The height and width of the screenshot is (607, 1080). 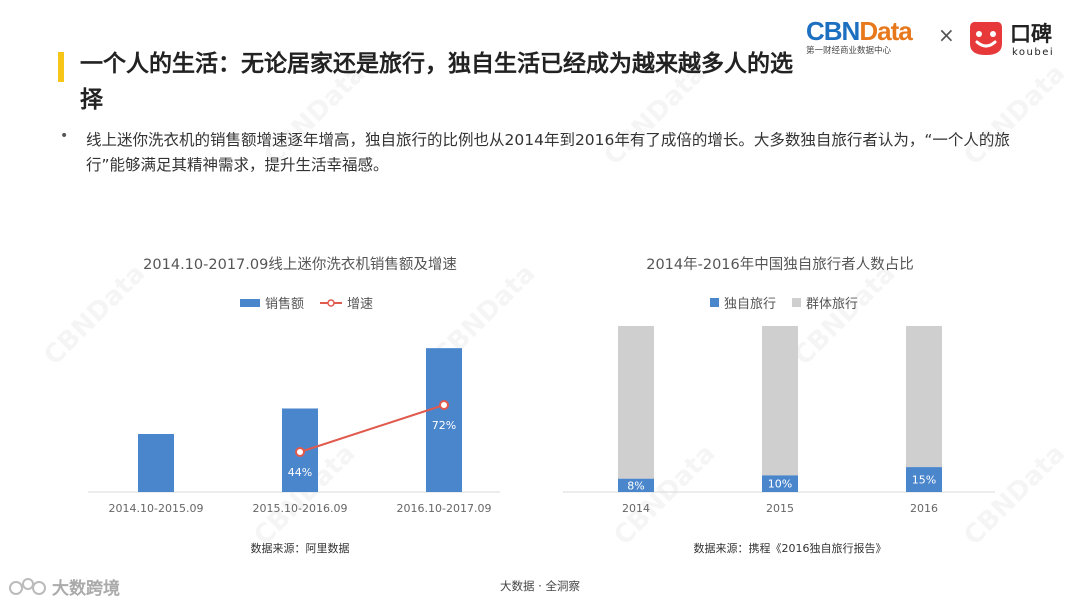 What do you see at coordinates (714, 302) in the screenshot?
I see `legend-swatch-solo` at bounding box center [714, 302].